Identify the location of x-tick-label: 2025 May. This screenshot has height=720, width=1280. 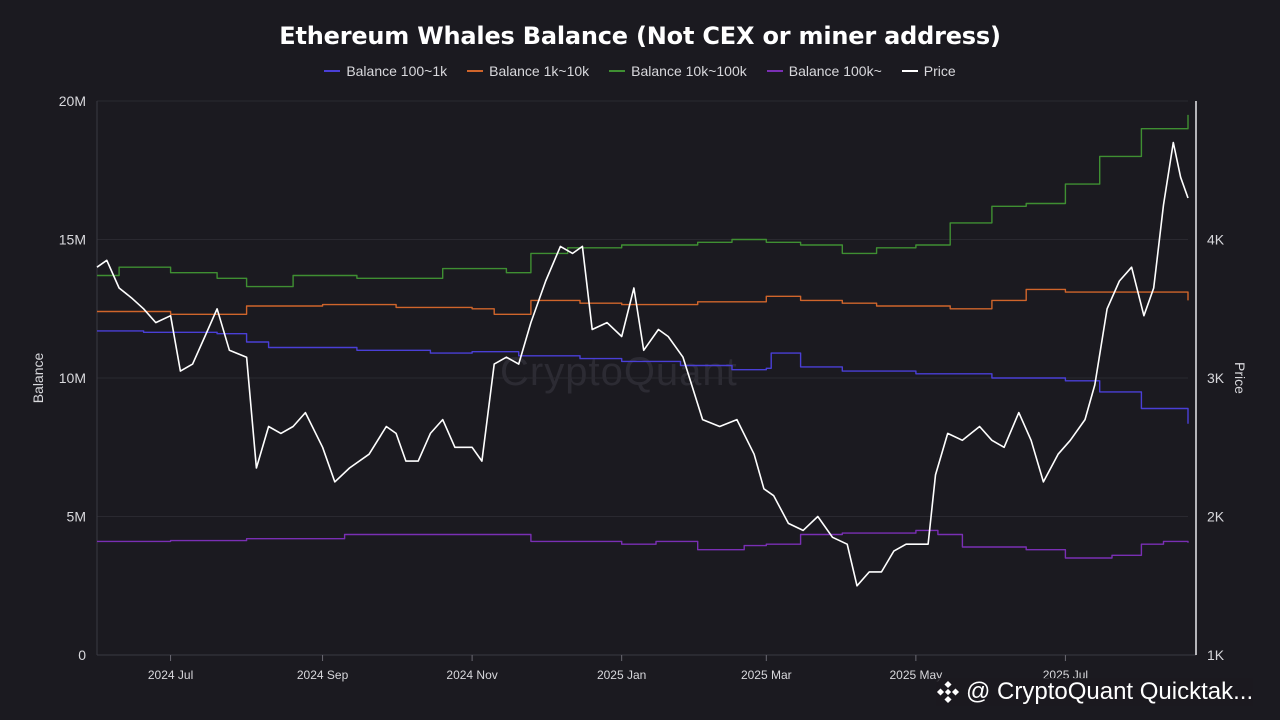
(916, 675).